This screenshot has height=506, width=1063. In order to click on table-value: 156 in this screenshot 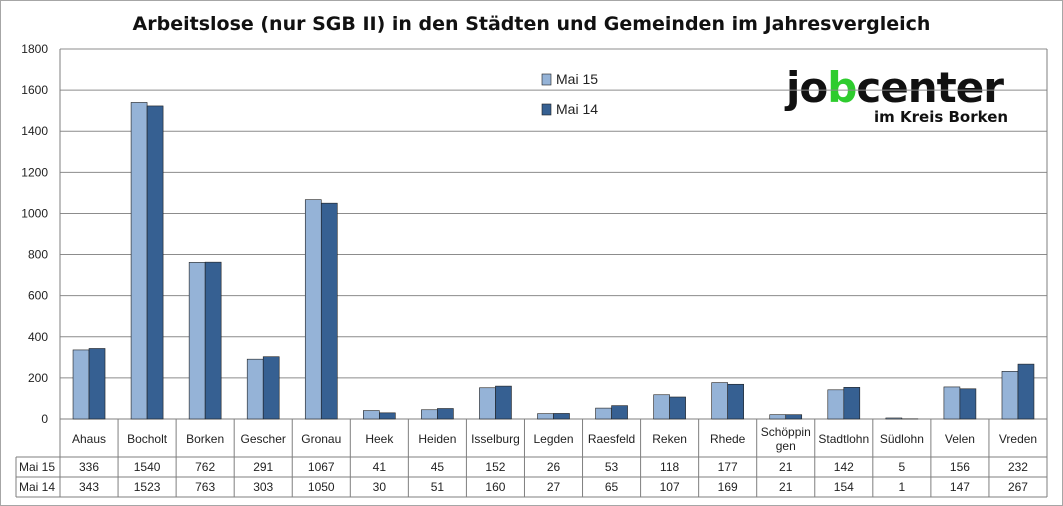, I will do `click(960, 467)`.